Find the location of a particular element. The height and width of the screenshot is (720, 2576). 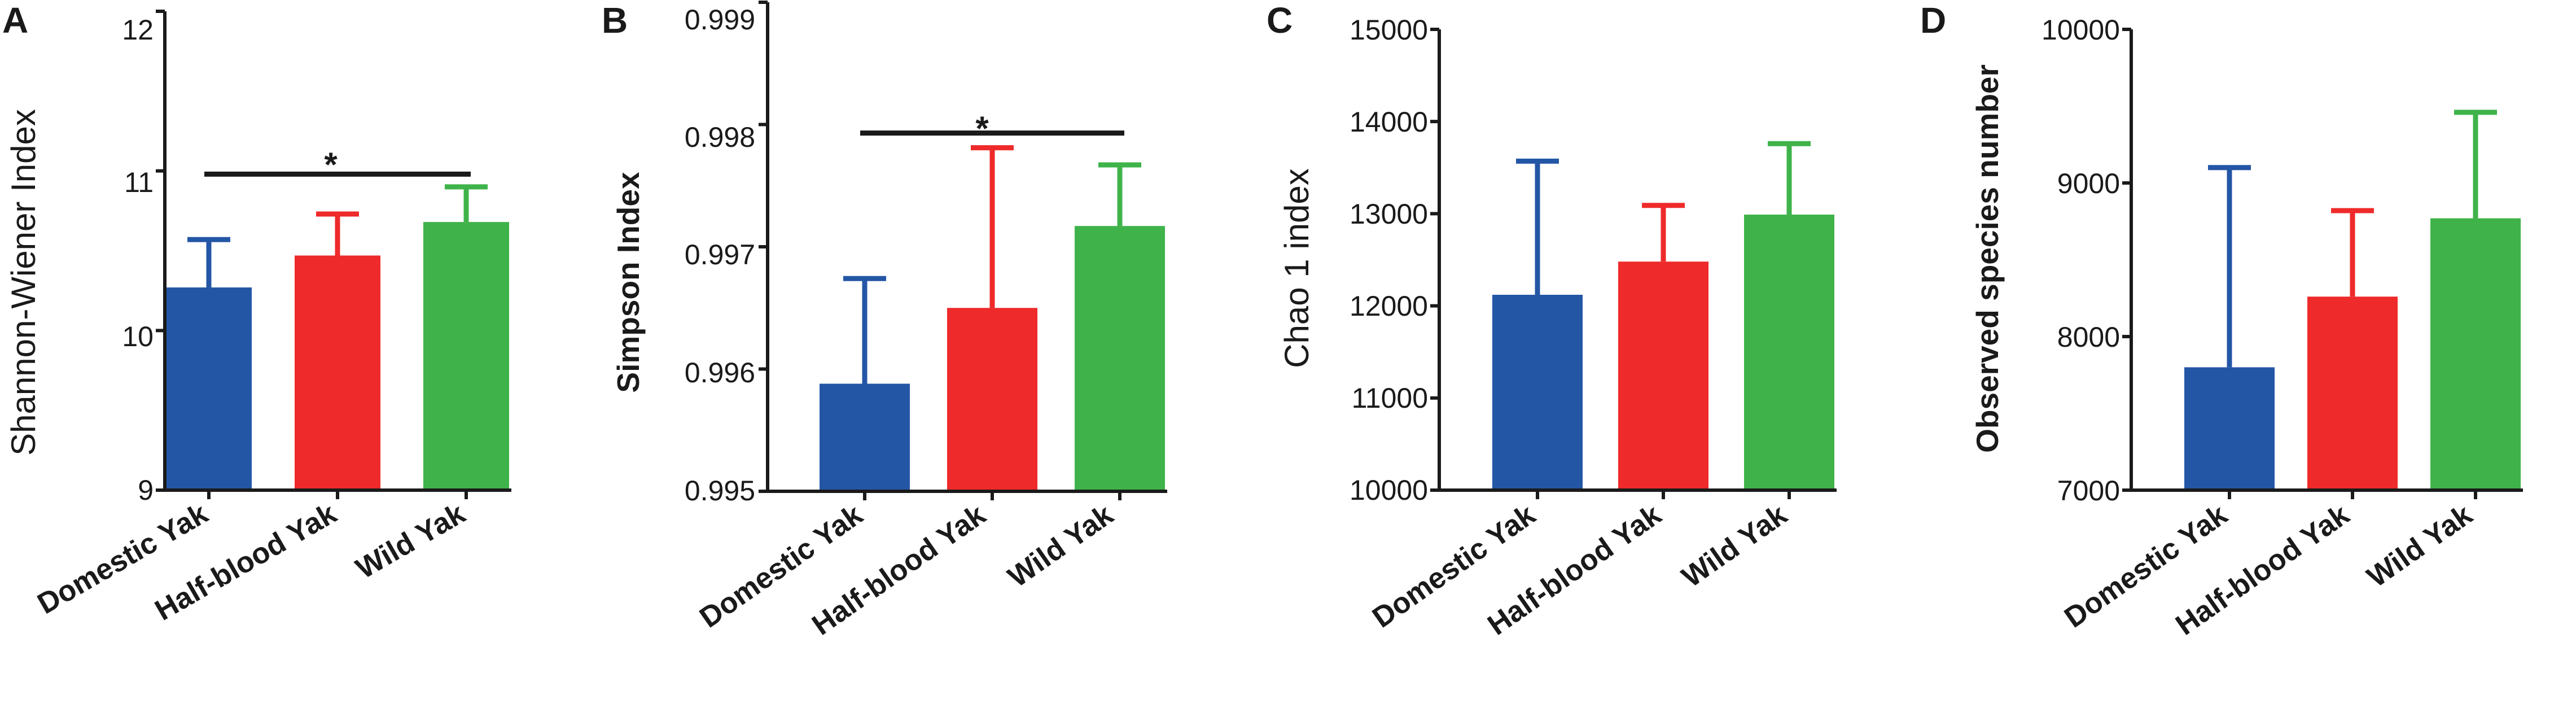

y-tick-a-3: 12 is located at coordinates (138, 30).